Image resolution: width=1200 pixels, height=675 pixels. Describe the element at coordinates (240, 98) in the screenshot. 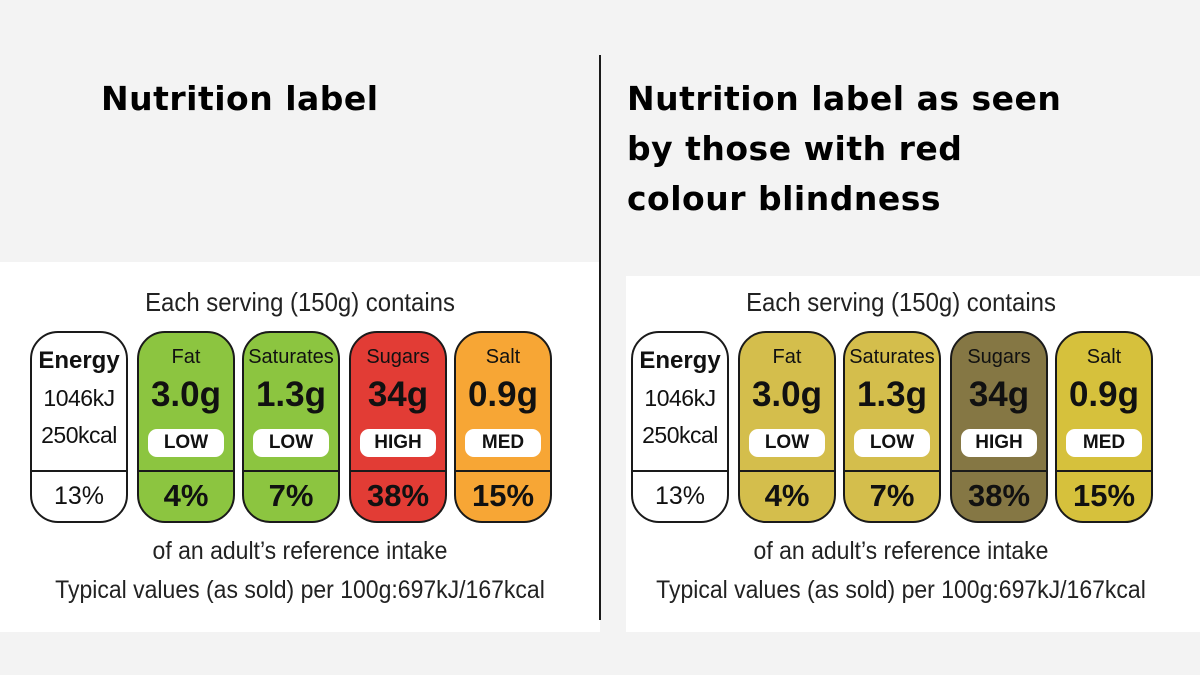

I see `left-title: Nutrition label` at that location.